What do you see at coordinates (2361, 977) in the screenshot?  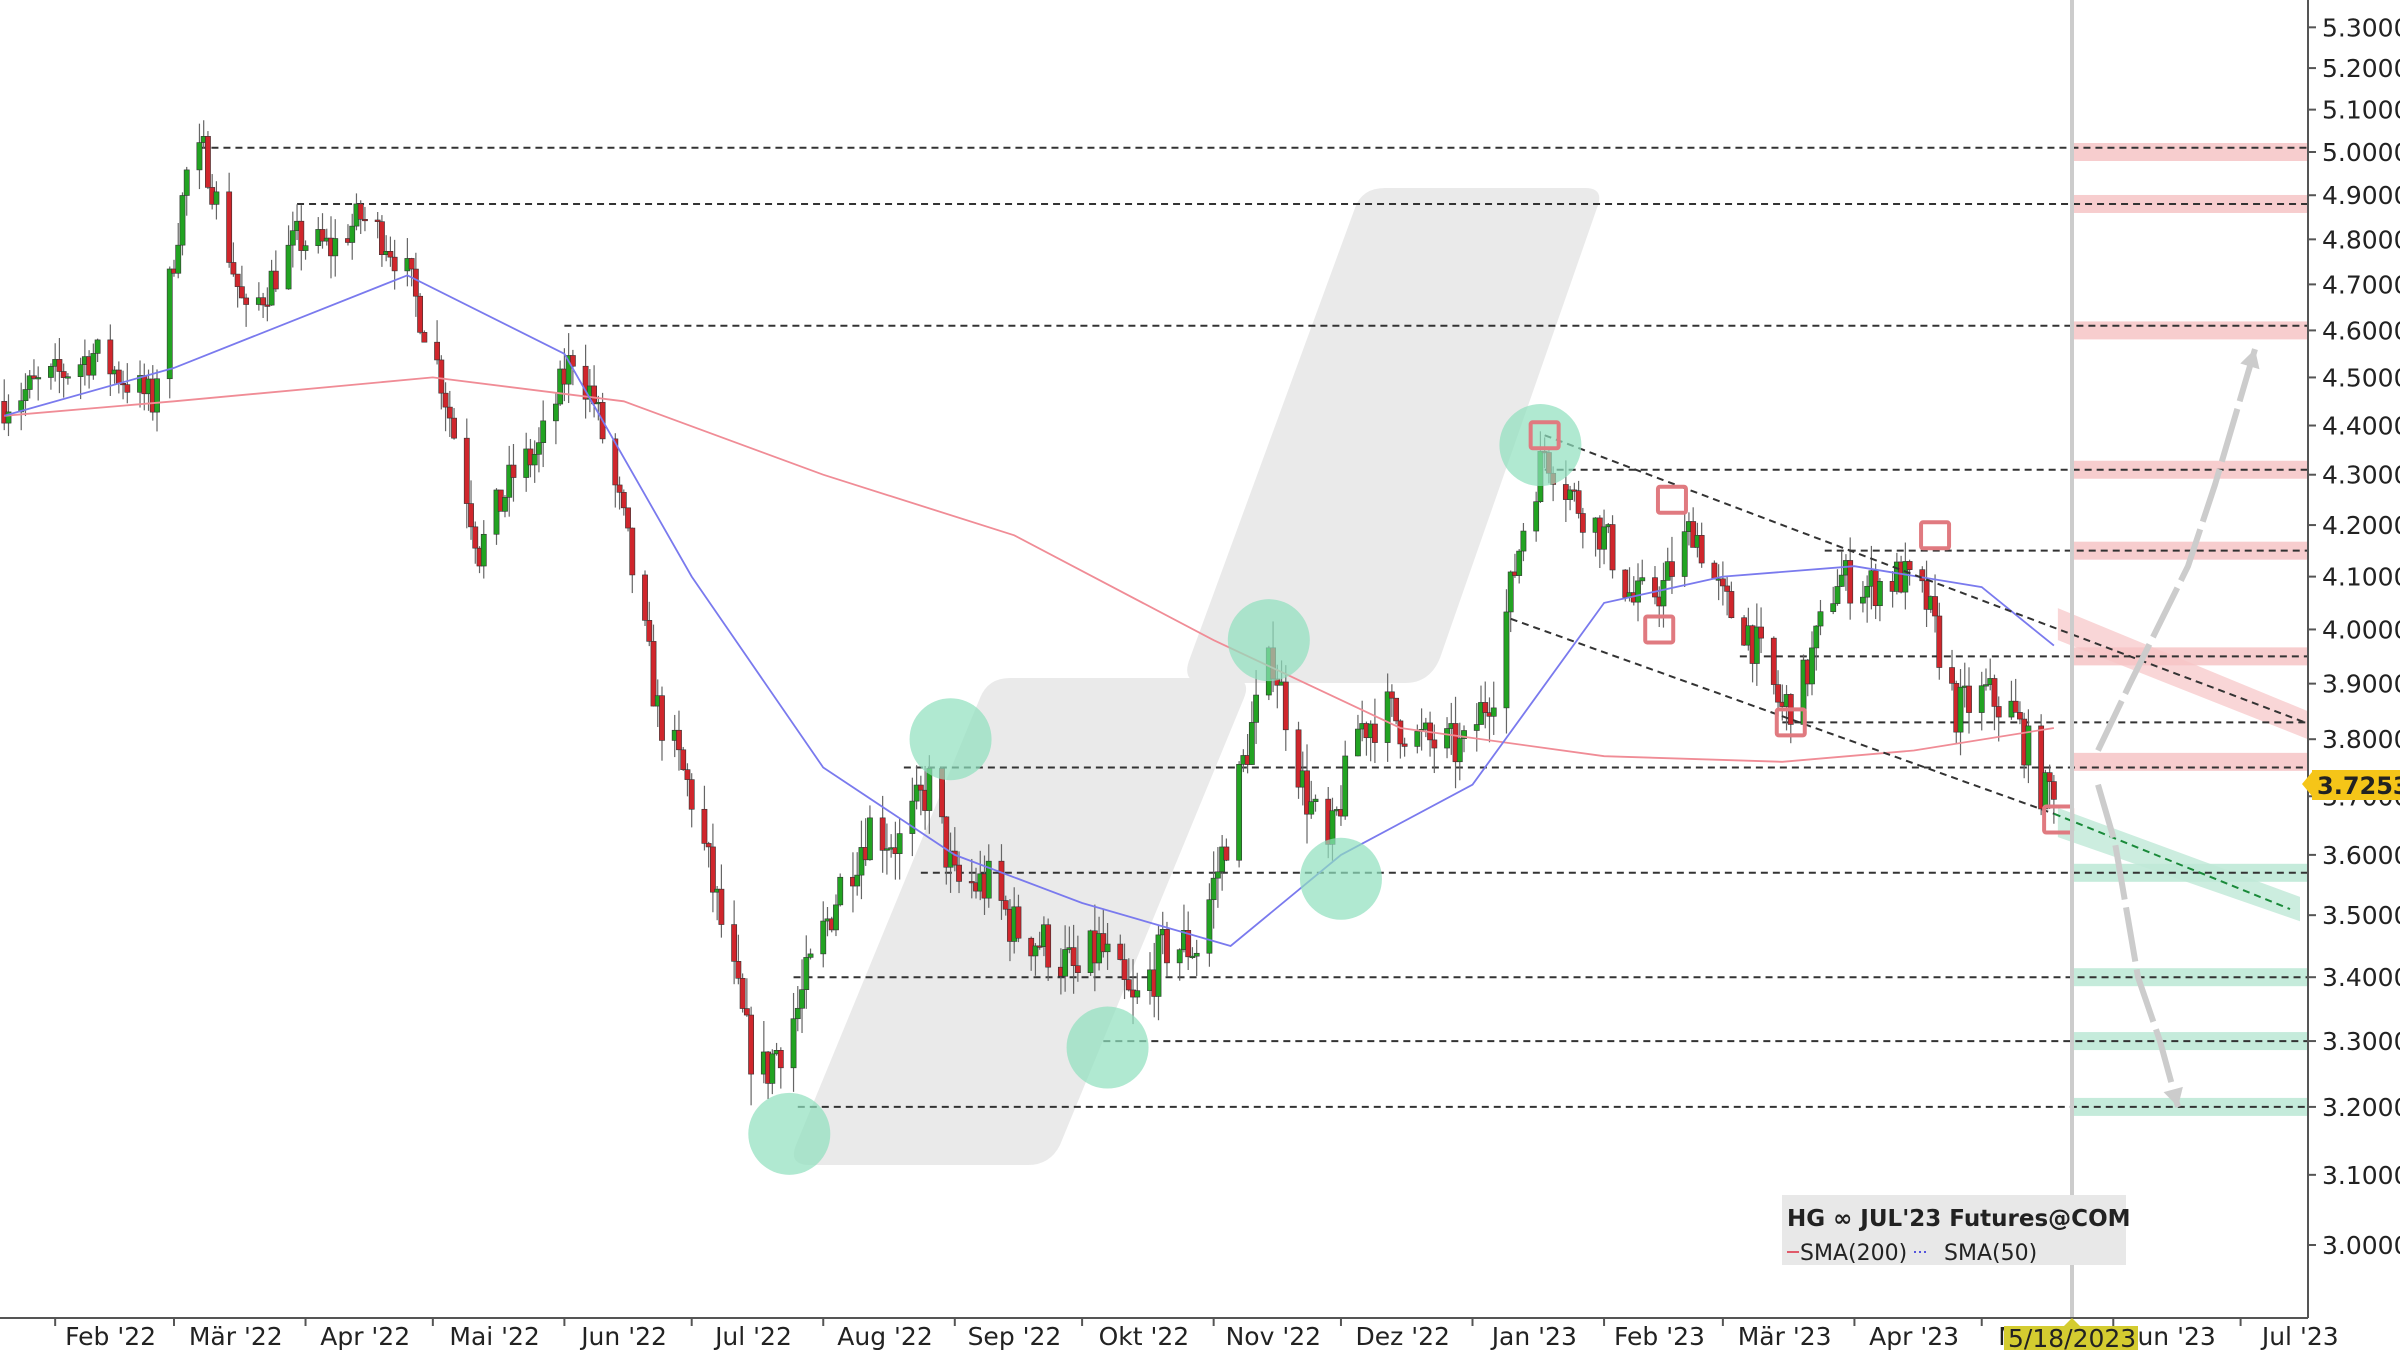 I see `y-tick-label: 3.4000` at bounding box center [2361, 977].